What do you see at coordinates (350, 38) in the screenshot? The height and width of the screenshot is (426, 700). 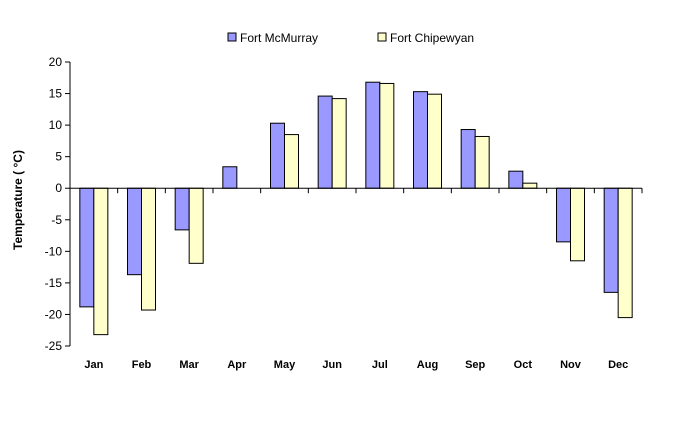 I see `legend: Fort McMurray Fort Chipewyan` at bounding box center [350, 38].